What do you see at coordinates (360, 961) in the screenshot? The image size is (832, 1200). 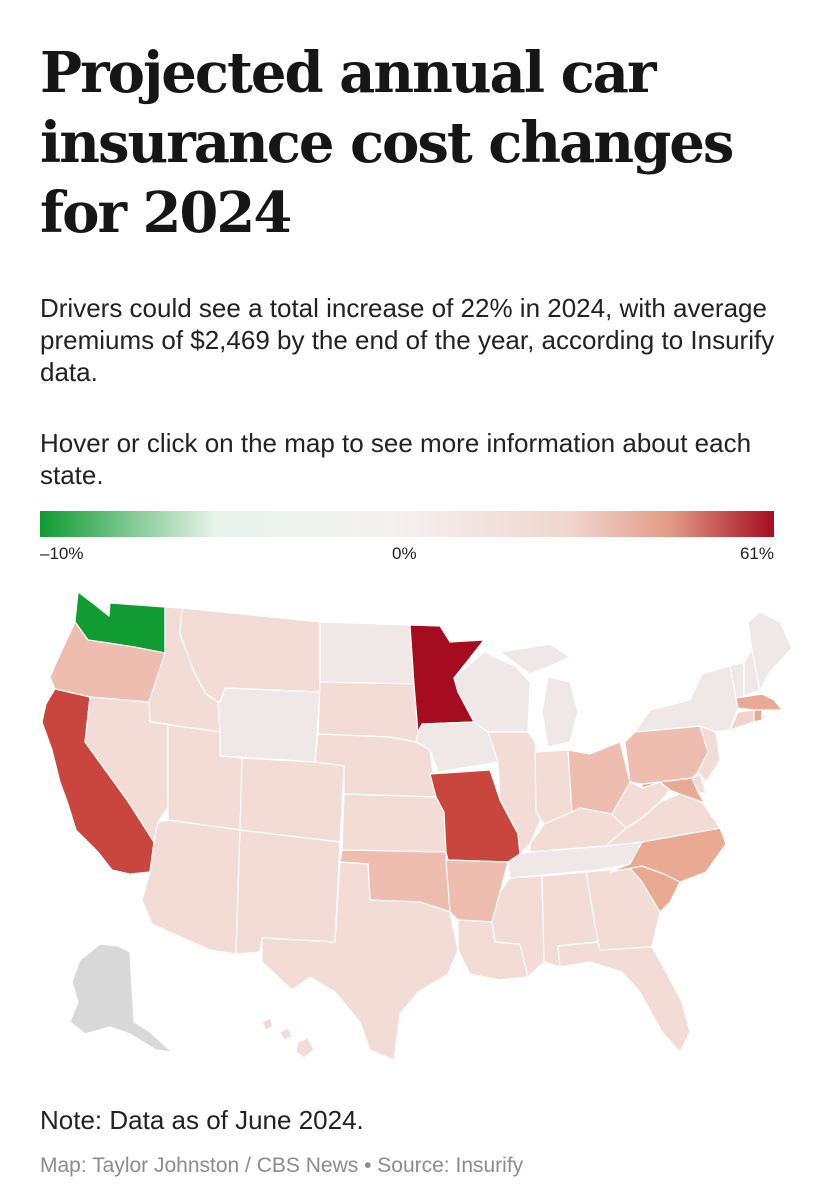 I see `state-texas` at bounding box center [360, 961].